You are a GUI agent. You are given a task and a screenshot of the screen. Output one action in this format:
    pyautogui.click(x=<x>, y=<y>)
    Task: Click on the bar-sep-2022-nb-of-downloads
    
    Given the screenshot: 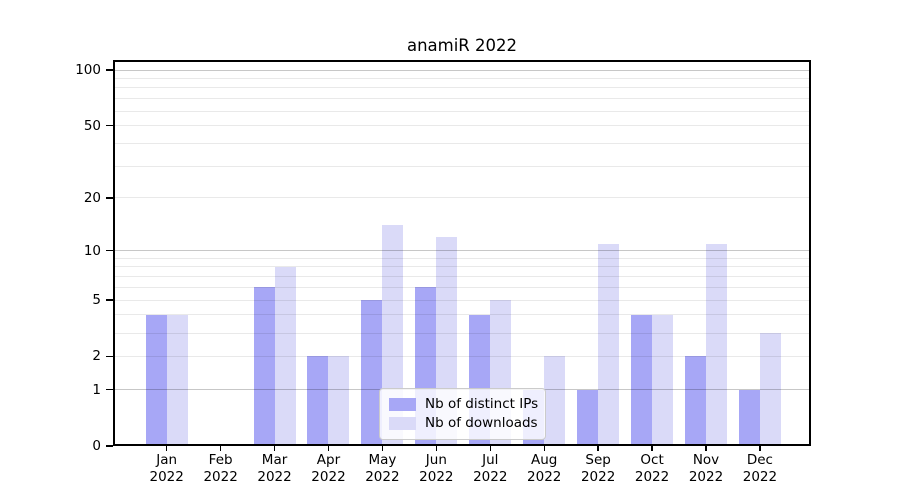 What is the action you would take?
    pyautogui.click(x=609, y=344)
    